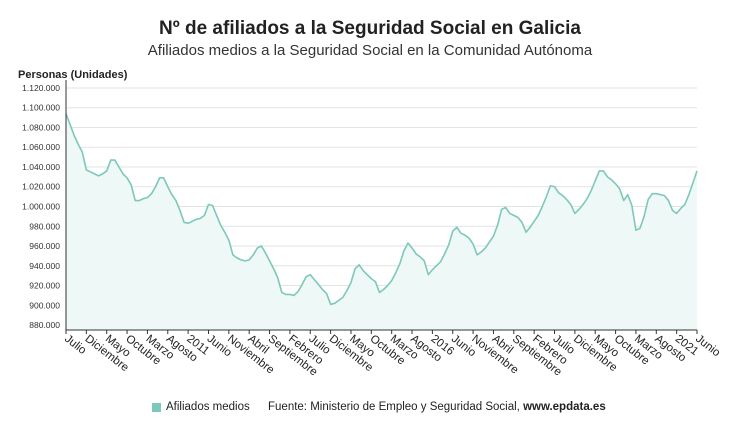  I want to click on legend: Afiliados medios, so click(201, 407).